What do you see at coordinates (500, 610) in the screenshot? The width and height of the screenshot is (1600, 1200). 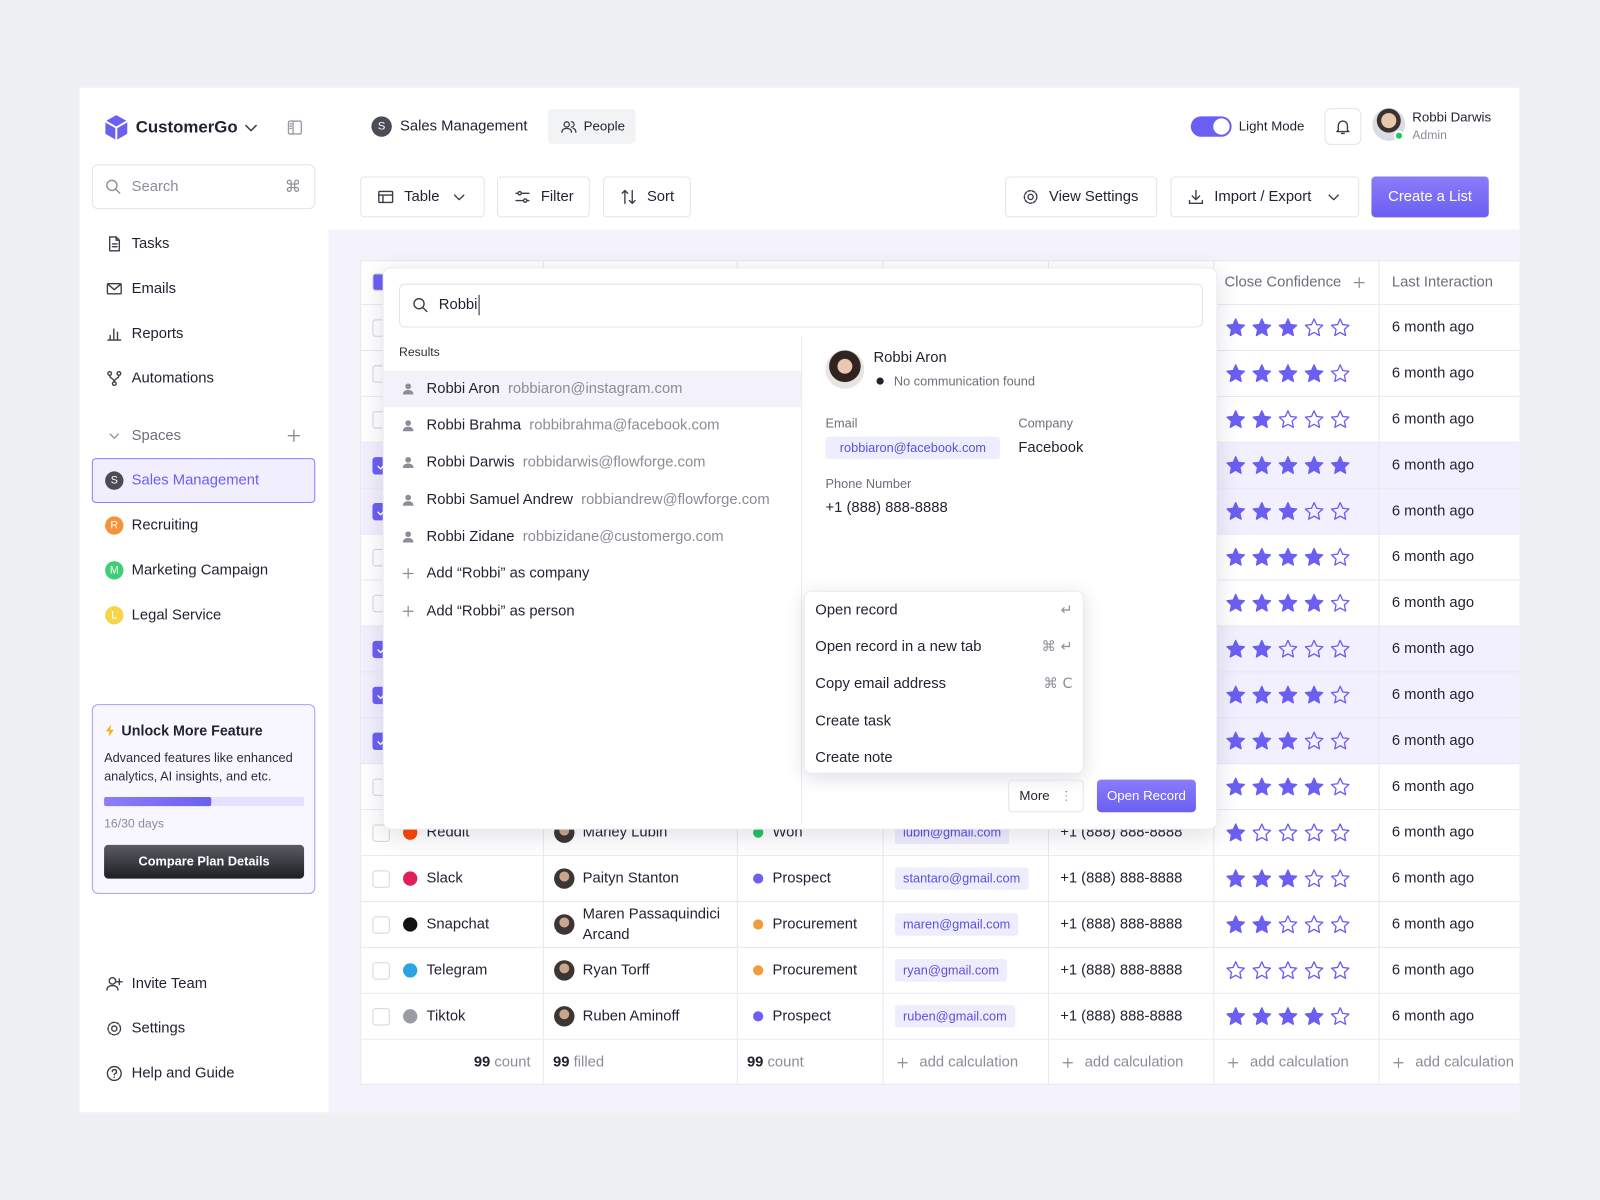 I see `add-option: Add “Robbi” as person` at bounding box center [500, 610].